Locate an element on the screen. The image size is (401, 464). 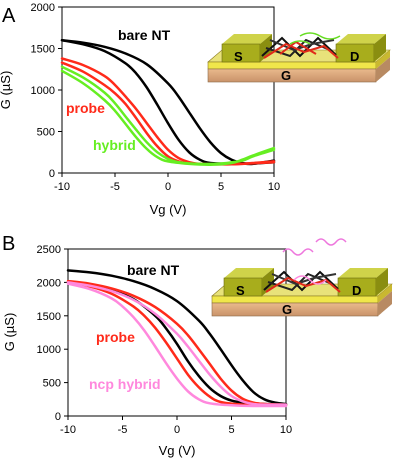
panel-a-device-inset: S D G is located at coordinates (299, 57).